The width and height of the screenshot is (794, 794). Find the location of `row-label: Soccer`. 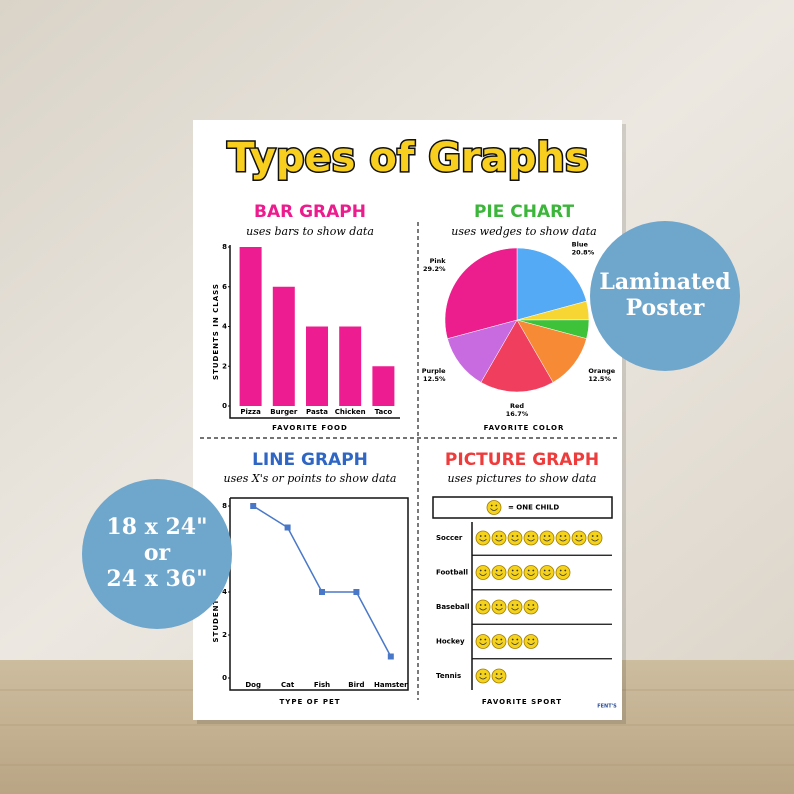

row-label: Soccer is located at coordinates (449, 538).